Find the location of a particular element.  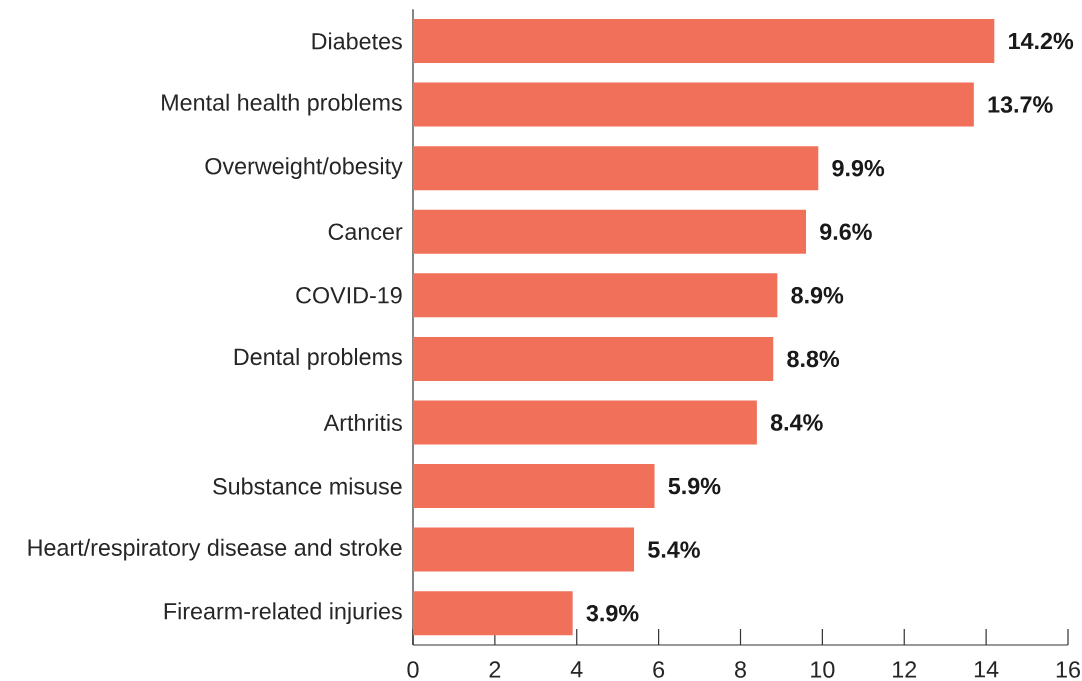

data-label: 13.7% is located at coordinates (1020, 104).